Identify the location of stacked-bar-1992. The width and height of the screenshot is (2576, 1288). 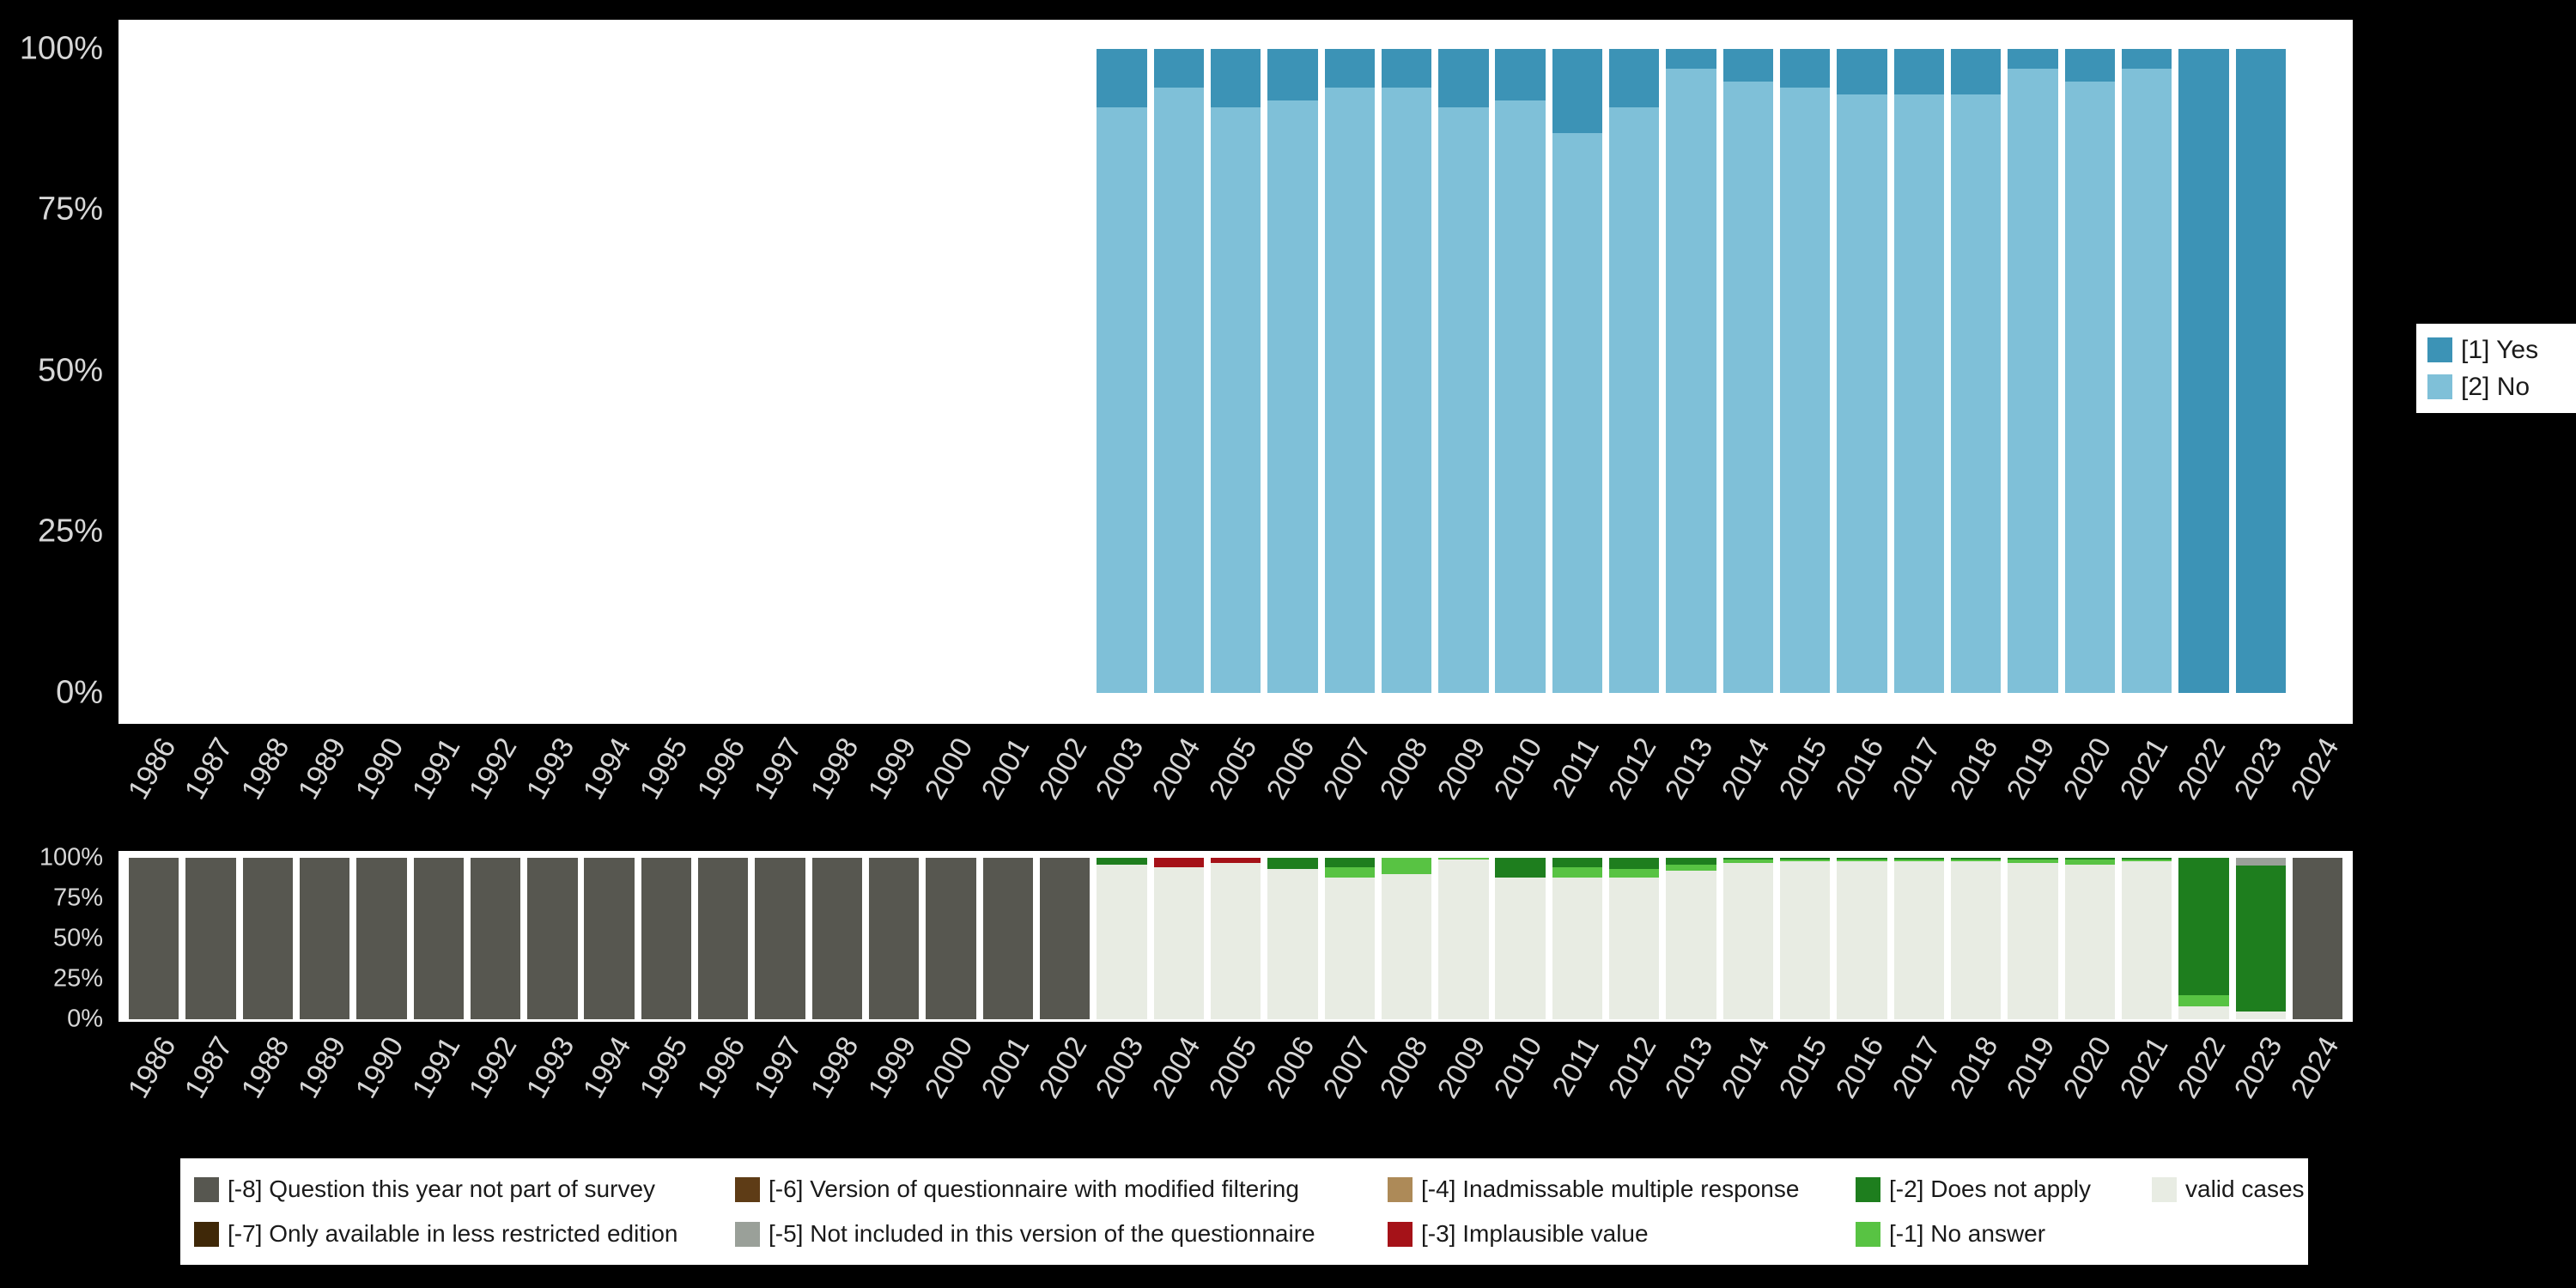
(496, 939).